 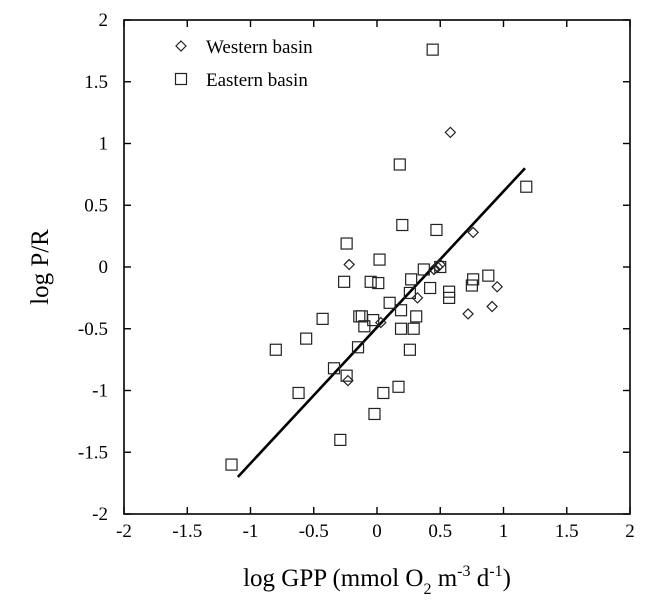 I want to click on x-axis-label-sub: 2, so click(x=427, y=589).